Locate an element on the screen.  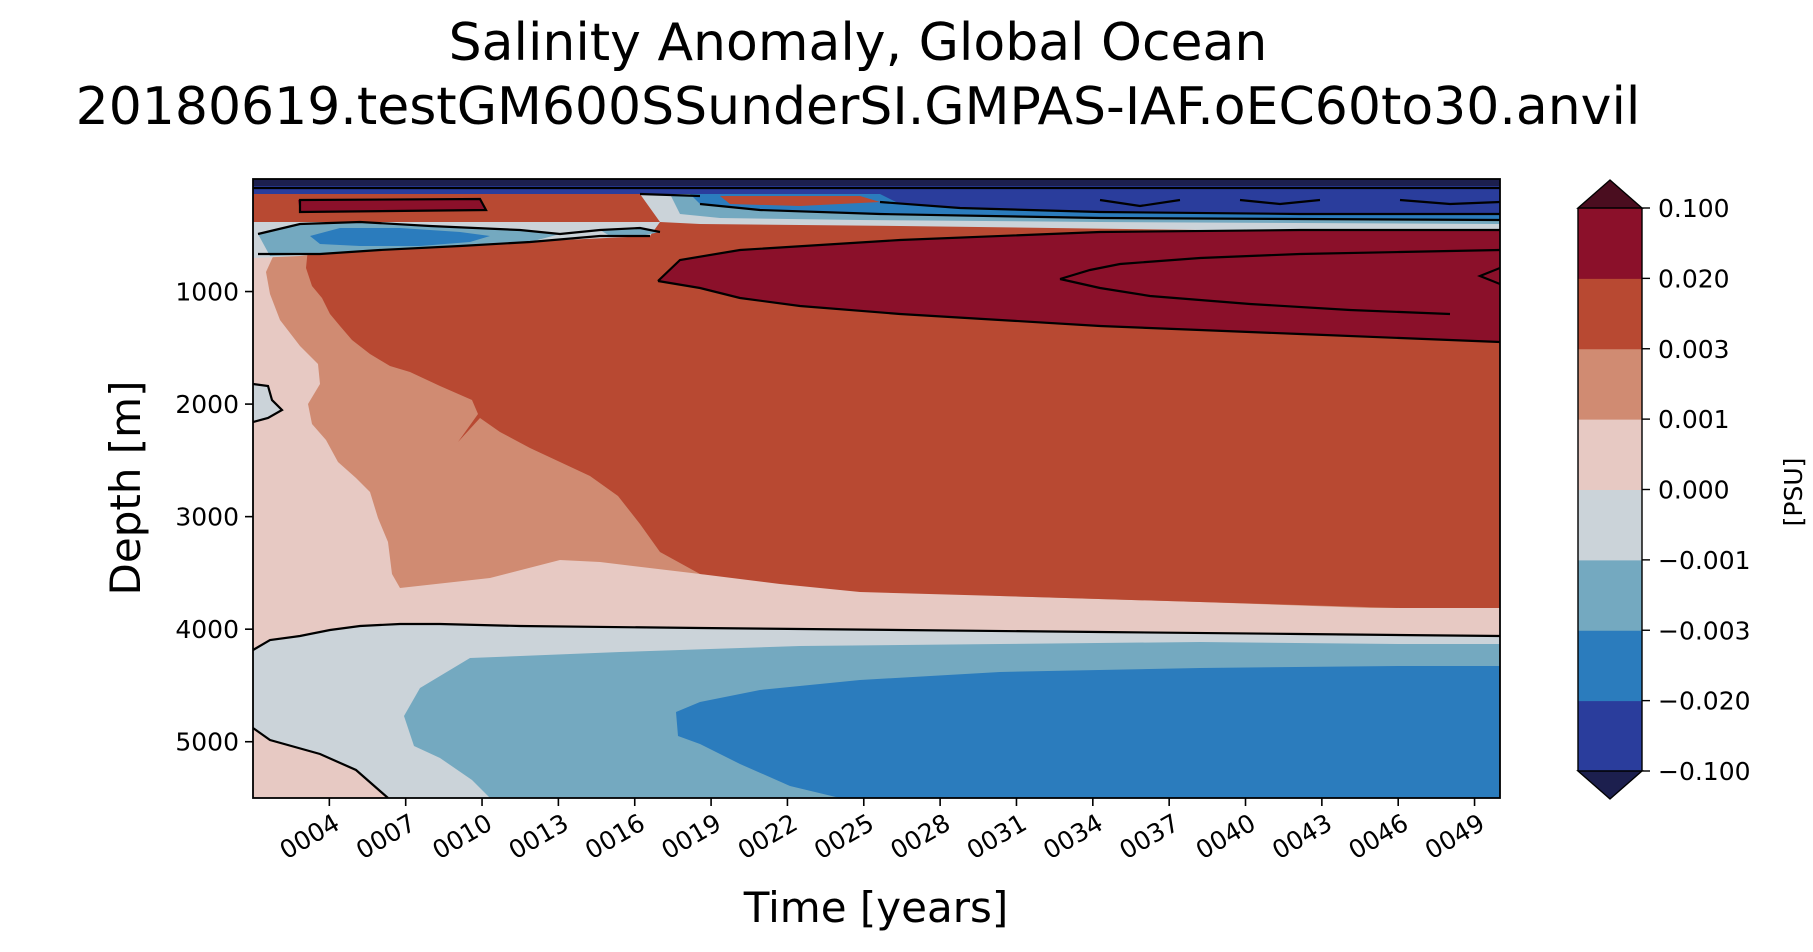
colorbar-label: [PSU] is located at coordinates (1793, 492).